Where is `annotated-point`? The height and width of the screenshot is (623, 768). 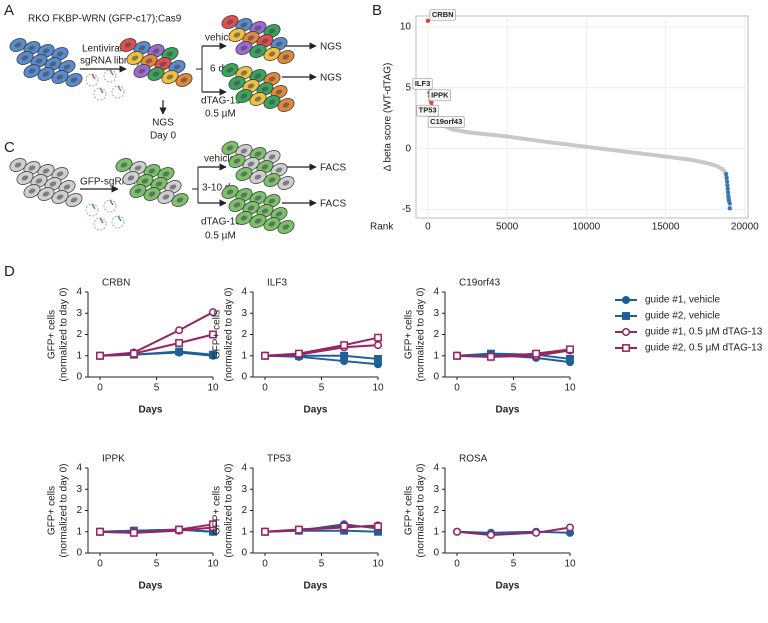
annotated-point is located at coordinates (428, 21).